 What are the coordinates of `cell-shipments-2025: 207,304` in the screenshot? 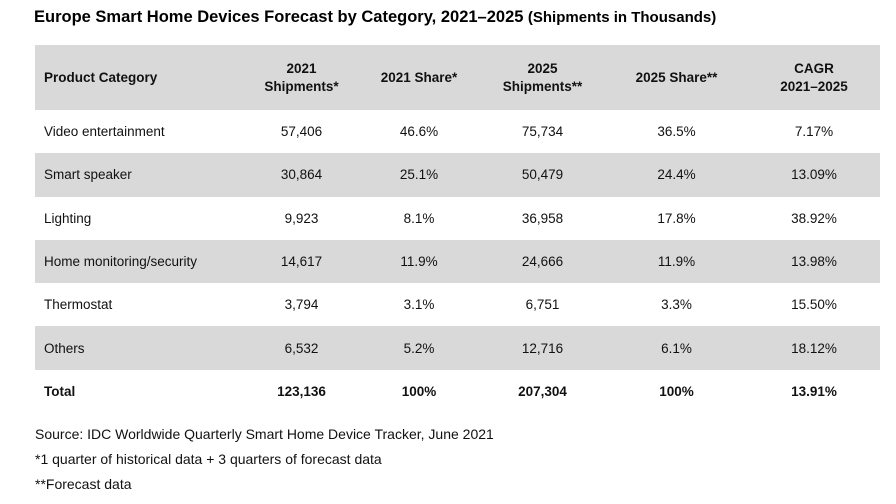 It's located at (542, 391).